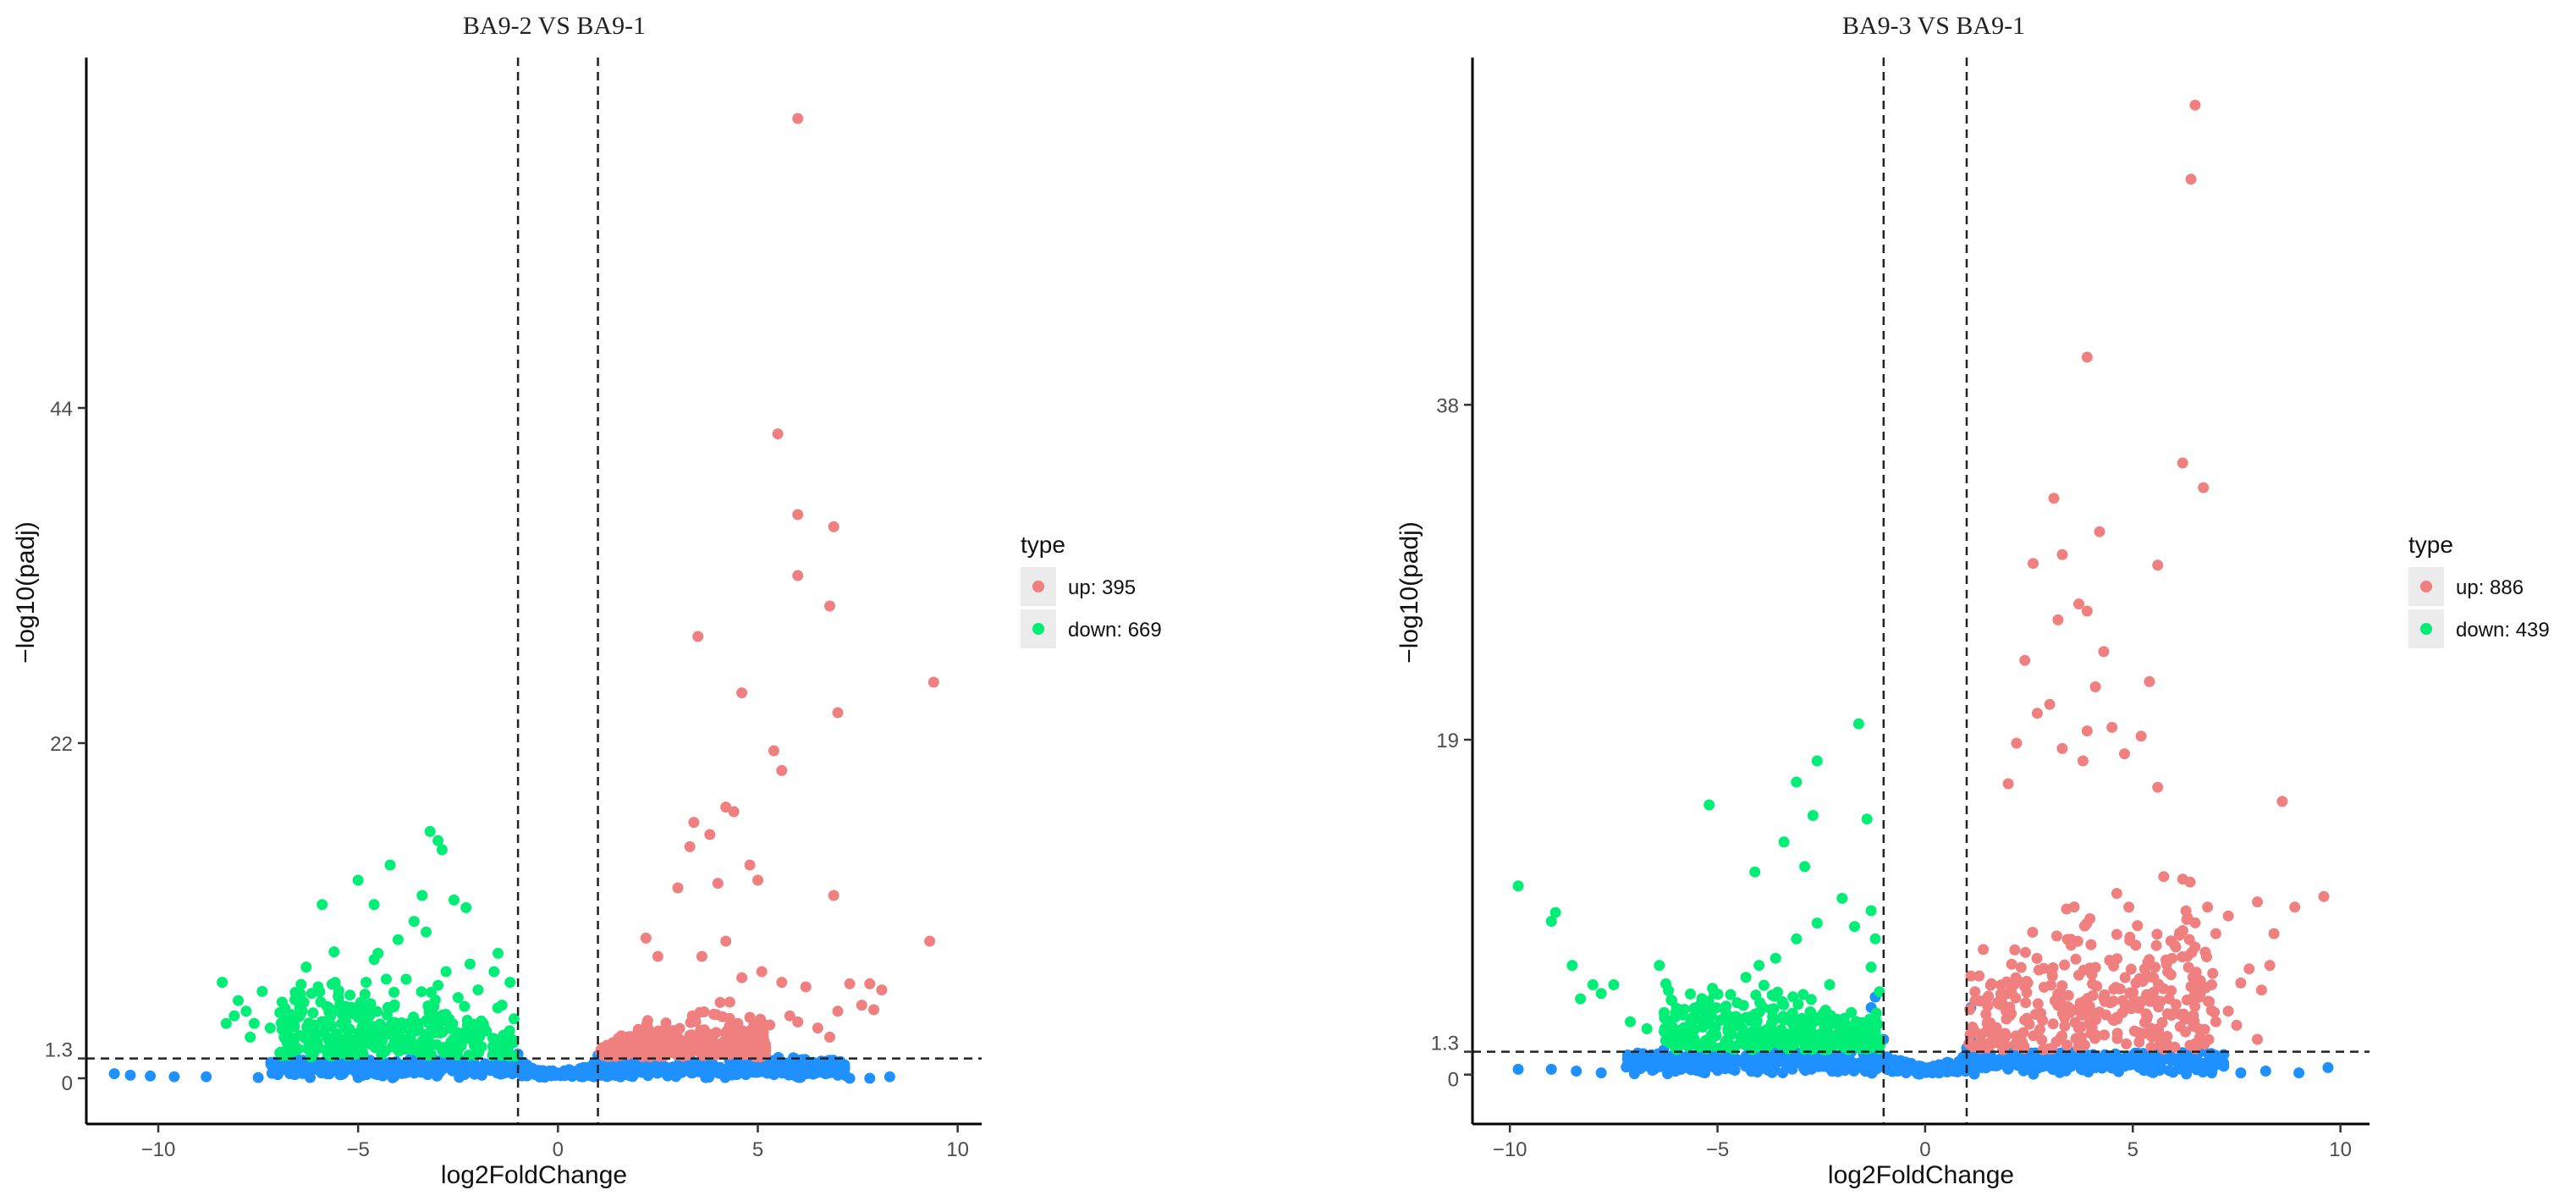 This screenshot has width=2576, height=1201. I want to click on legend-dot-down, so click(1038, 629).